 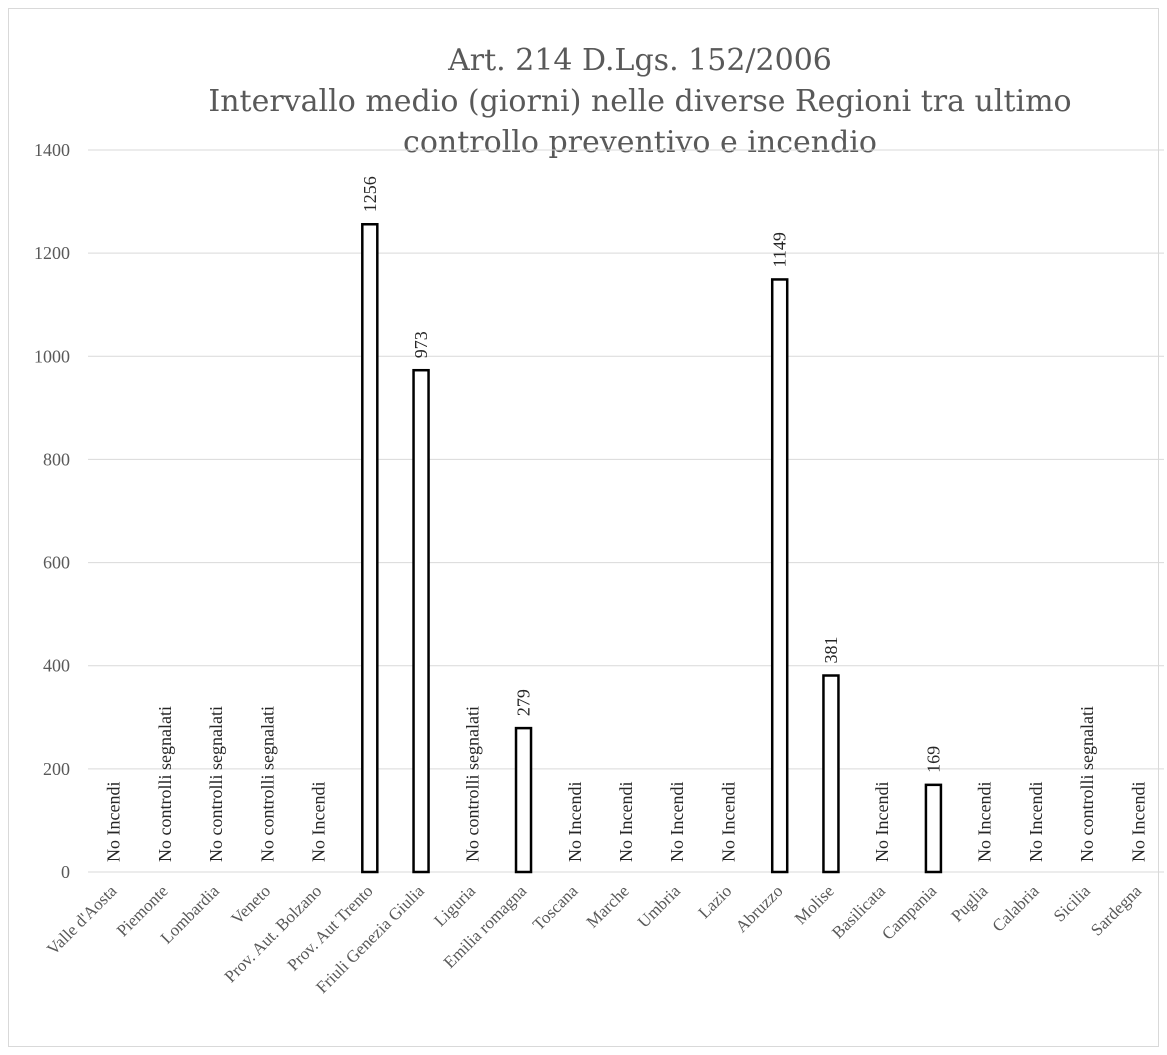 I want to click on data-label-19: No controlli segnalati, so click(x=1087, y=784).